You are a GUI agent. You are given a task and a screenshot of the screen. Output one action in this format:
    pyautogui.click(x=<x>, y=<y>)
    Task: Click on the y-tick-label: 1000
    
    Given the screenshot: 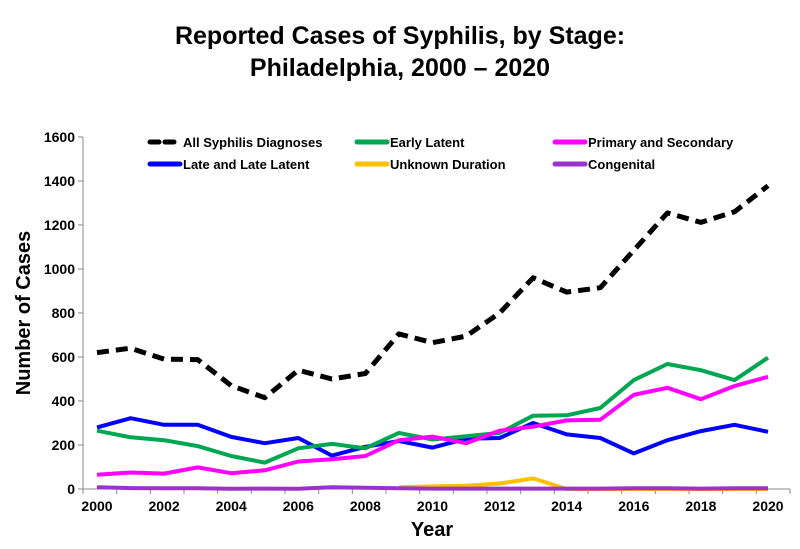 What is the action you would take?
    pyautogui.click(x=59, y=269)
    